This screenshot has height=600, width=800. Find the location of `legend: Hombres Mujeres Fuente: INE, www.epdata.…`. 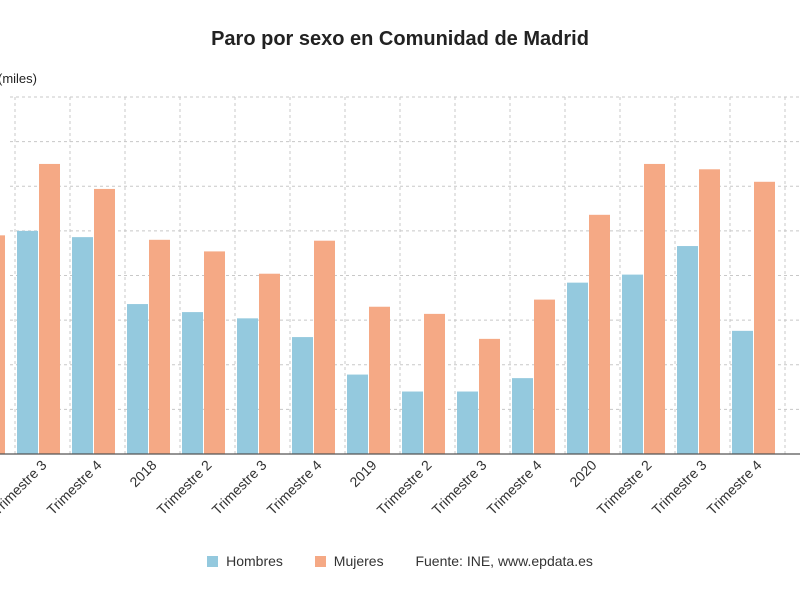

legend: Hombres Mujeres Fuente: INE, www.epdata.… is located at coordinates (400, 561).